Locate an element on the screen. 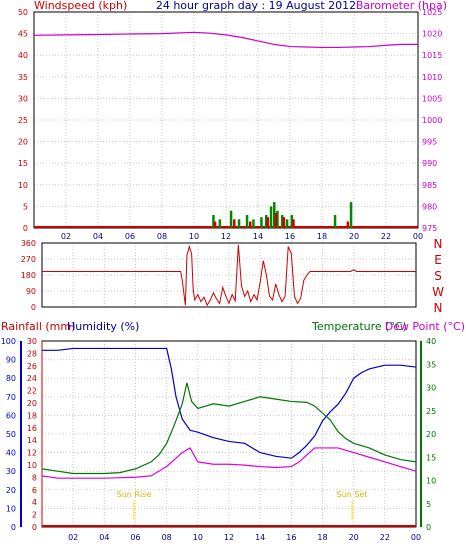  barometer-tick-label: 1010 is located at coordinates (432, 77).